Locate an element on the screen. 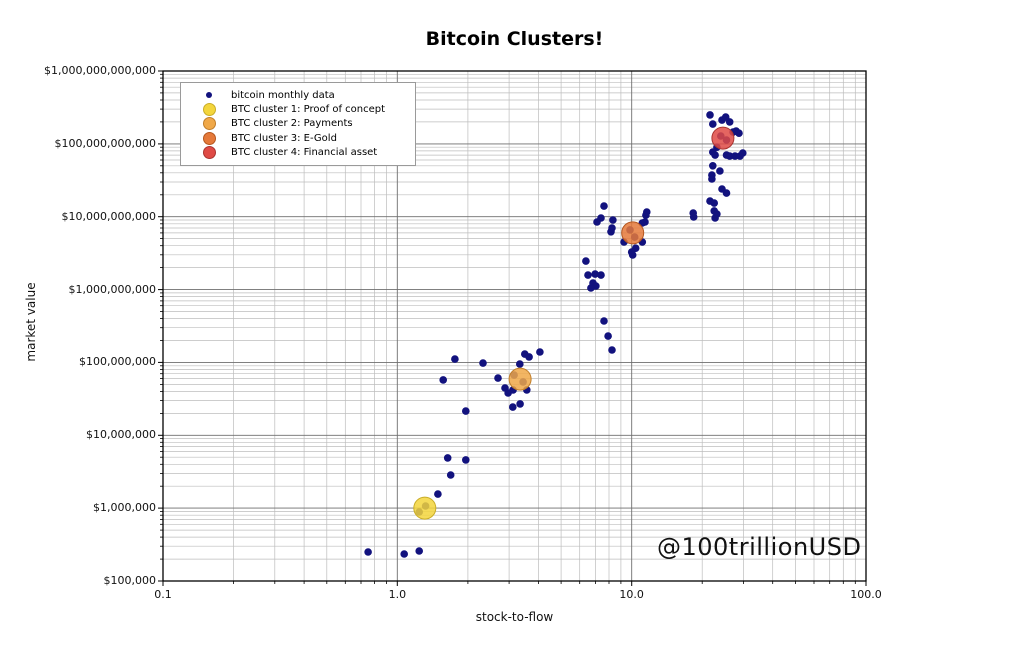  y-axis-title: market value is located at coordinates (31, 322).